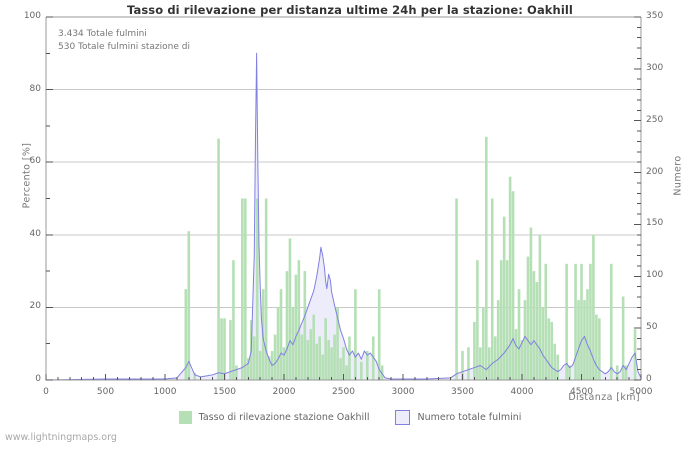 The width and height of the screenshot is (700, 450). Describe the element at coordinates (469, 417) in the screenshot. I see `legend-total-count-label: Numero totale fulmini` at that location.